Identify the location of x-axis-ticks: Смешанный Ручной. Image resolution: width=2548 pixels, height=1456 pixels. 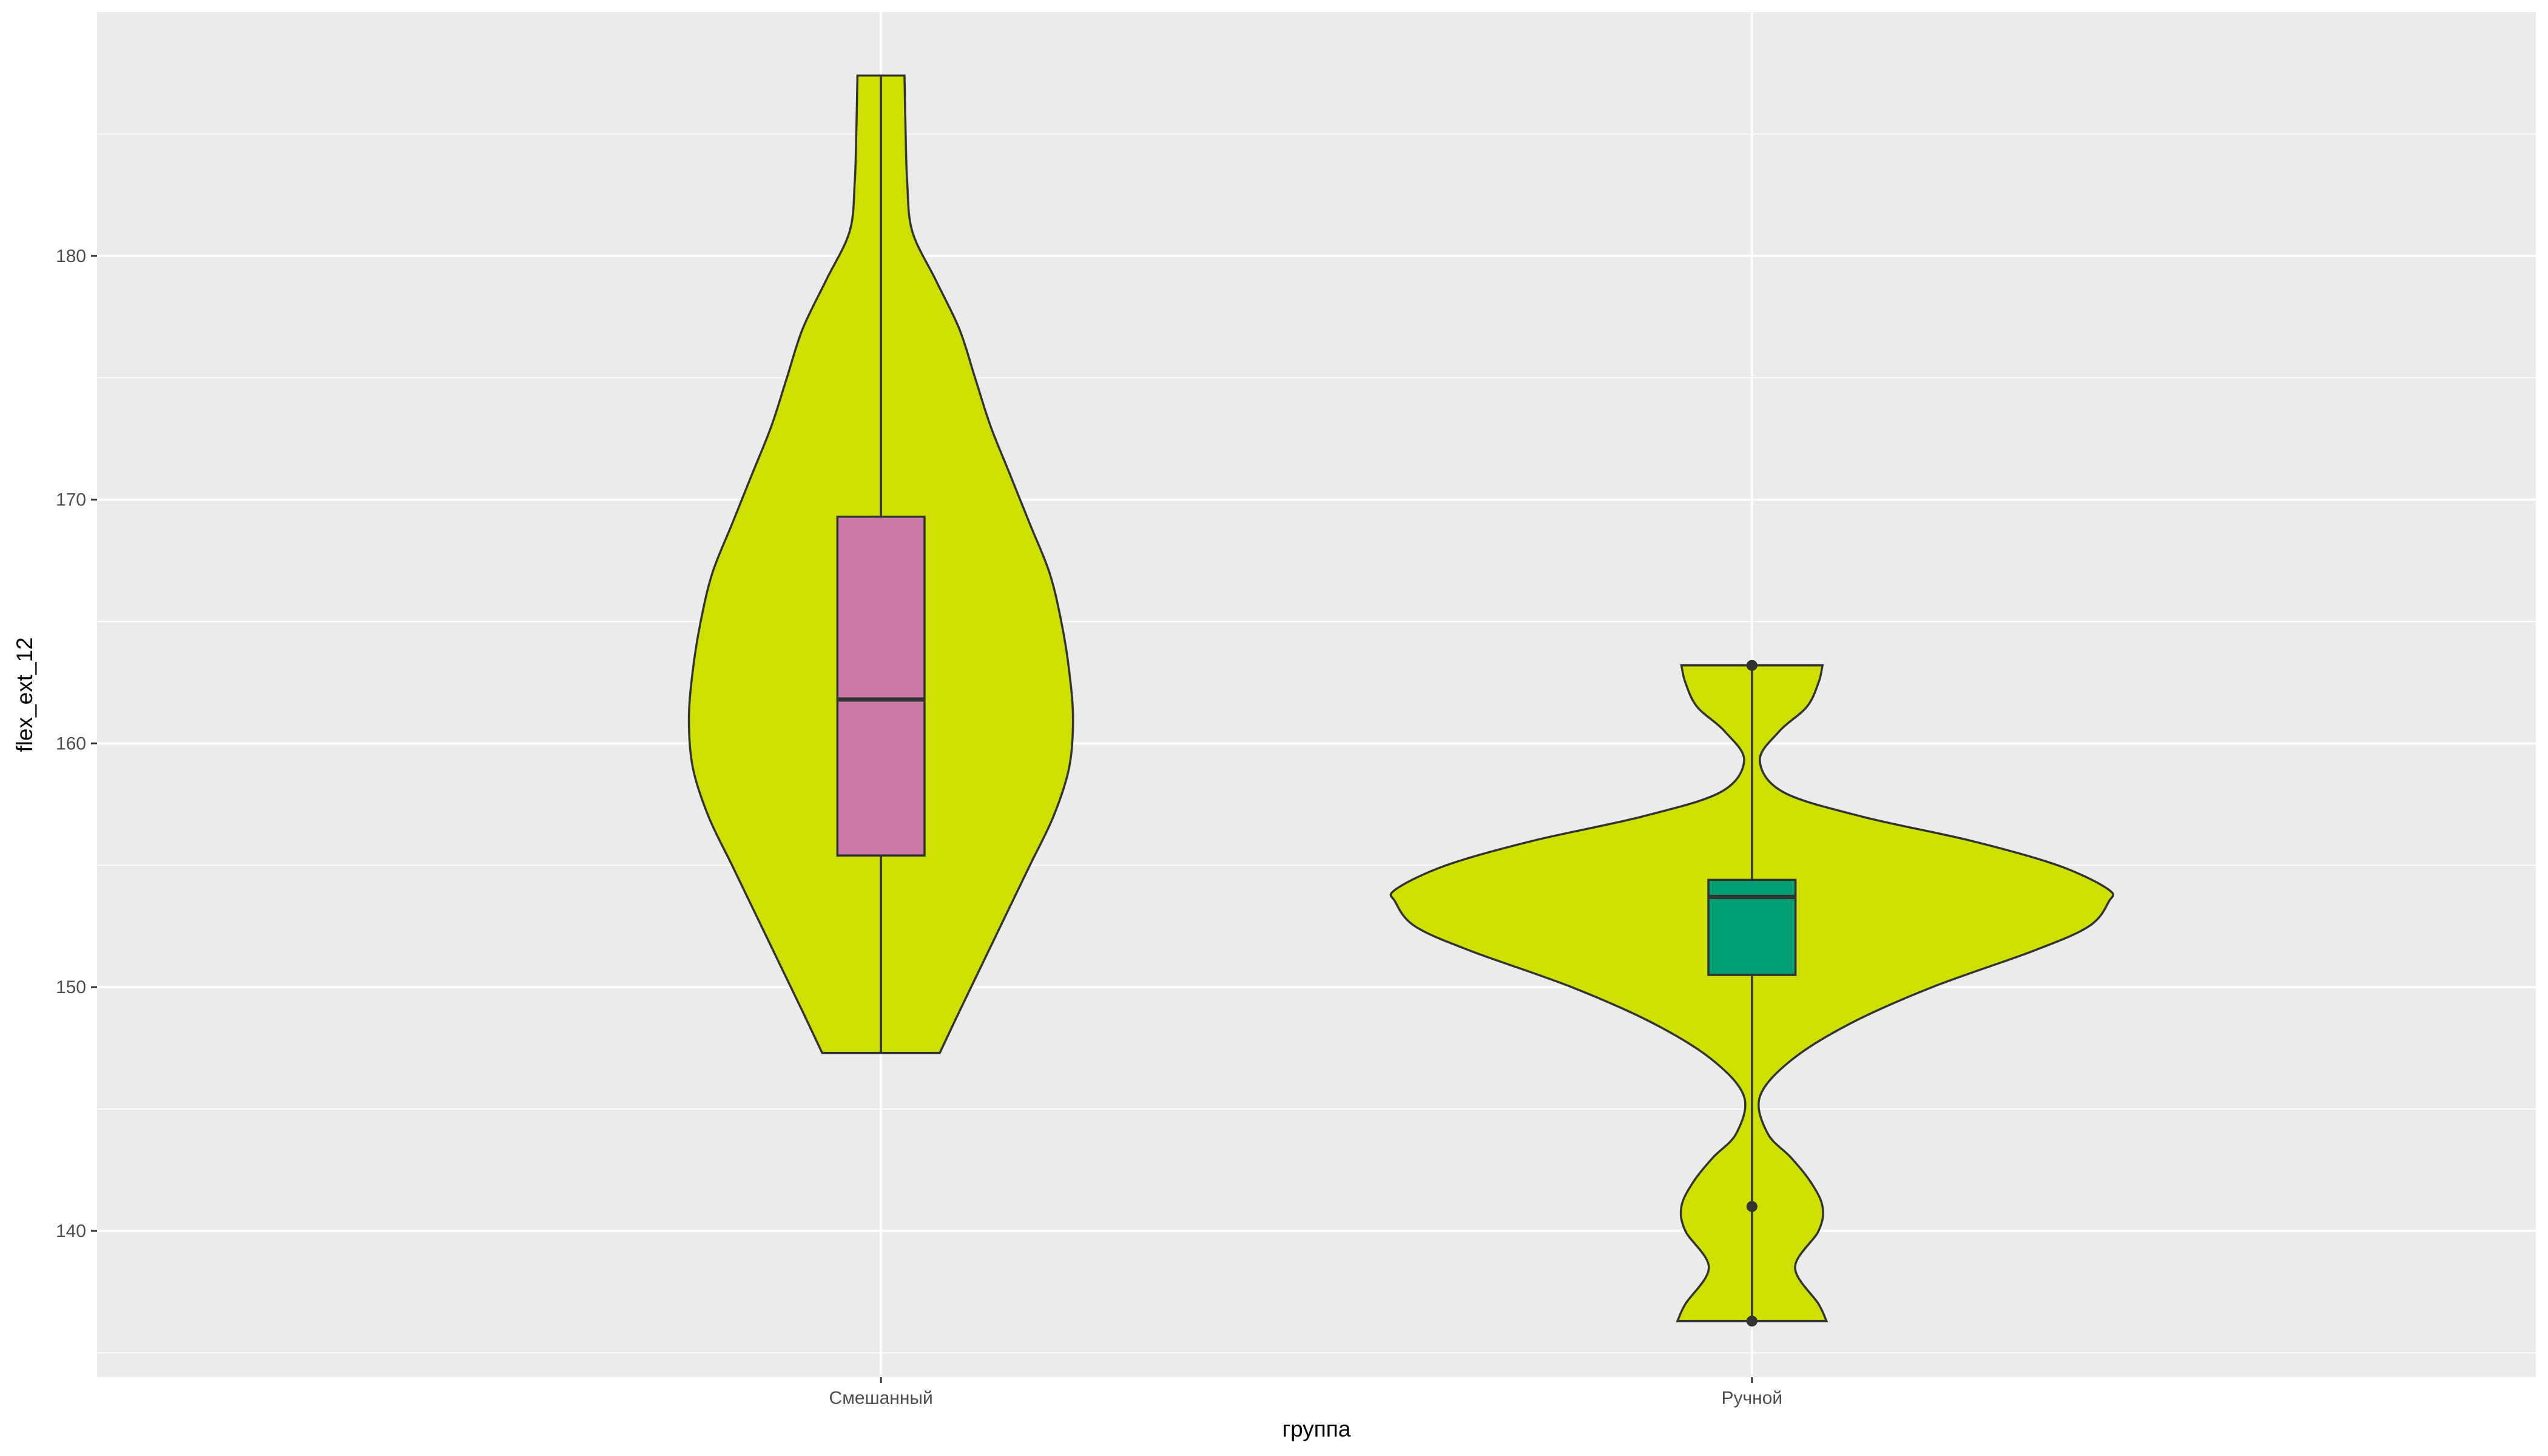
(1306, 1392).